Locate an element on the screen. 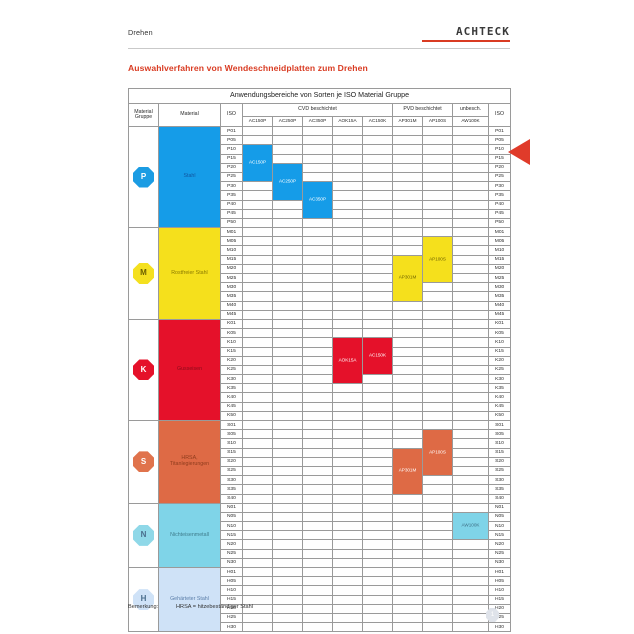 This screenshot has height=634, width=634. iso-code-left: K30 is located at coordinates (231, 379).